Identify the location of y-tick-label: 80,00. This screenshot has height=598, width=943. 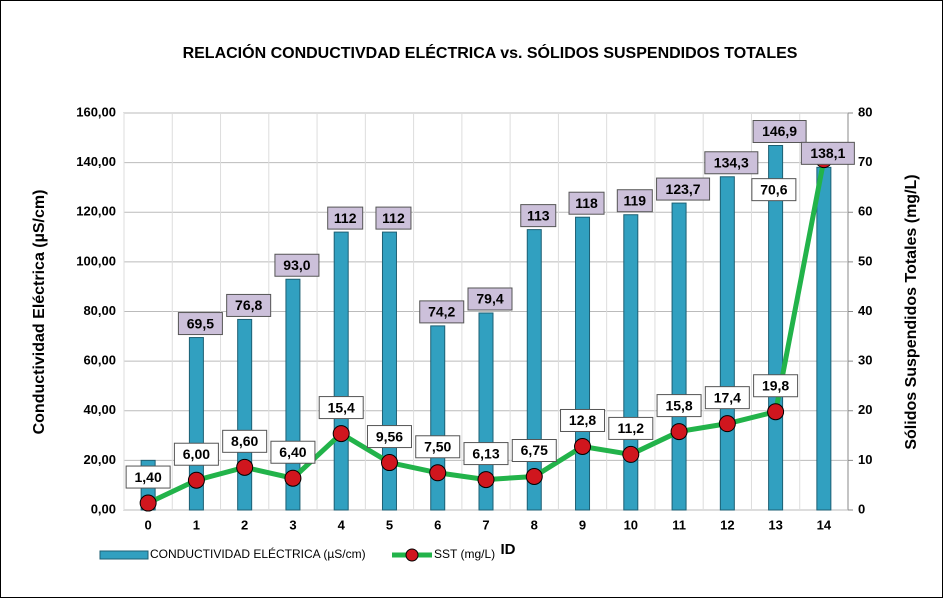
(99, 310).